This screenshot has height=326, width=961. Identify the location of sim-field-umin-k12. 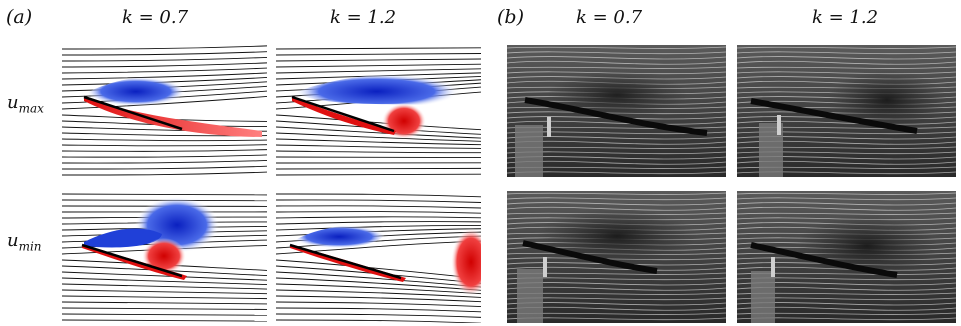
(378, 258).